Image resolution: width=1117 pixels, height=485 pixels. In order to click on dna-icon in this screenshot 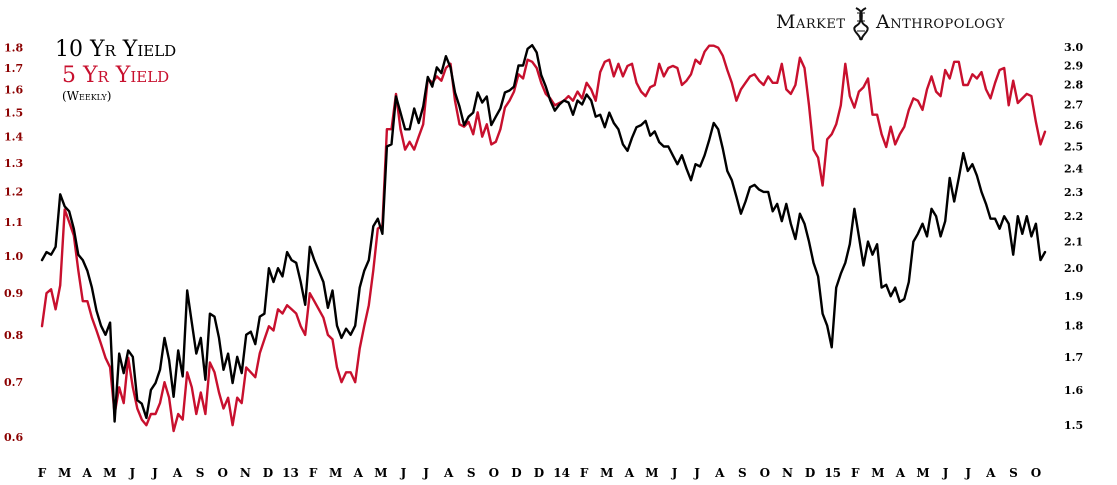, I will do `click(861, 24)`.